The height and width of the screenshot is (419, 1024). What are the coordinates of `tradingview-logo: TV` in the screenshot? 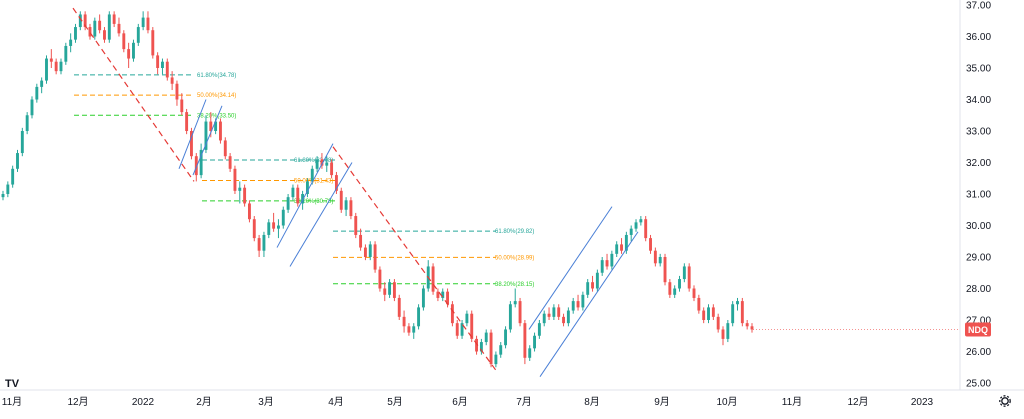 It's located at (12, 384).